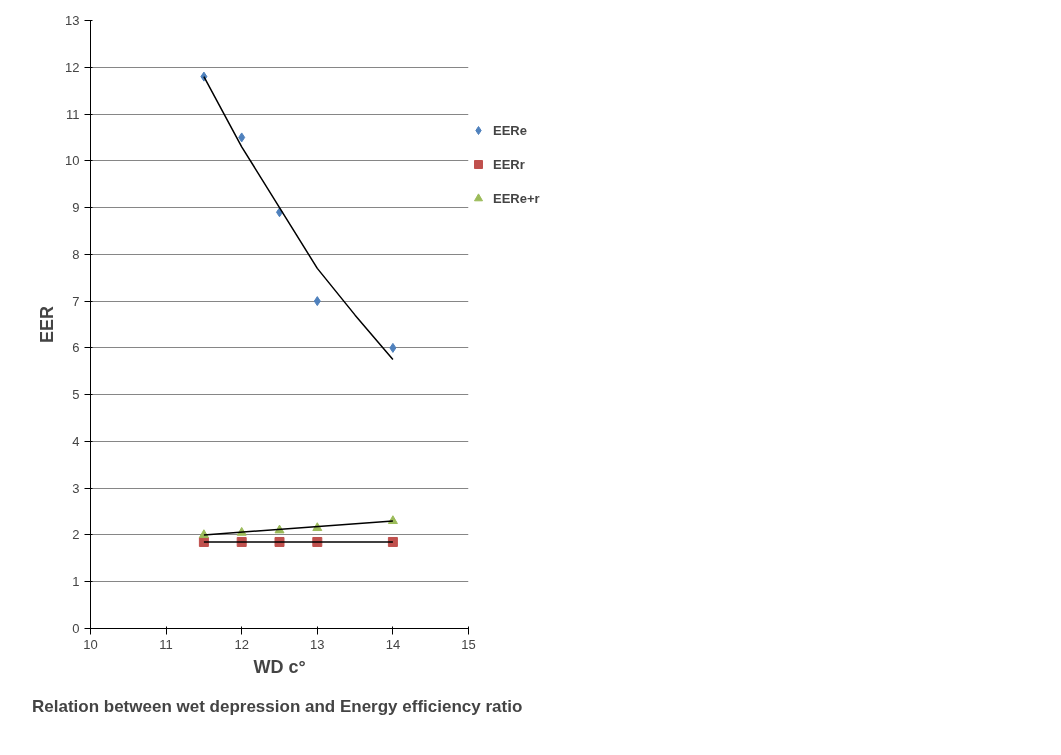 The image size is (1061, 755). What do you see at coordinates (76, 535) in the screenshot?
I see `y-tick-label: 2` at bounding box center [76, 535].